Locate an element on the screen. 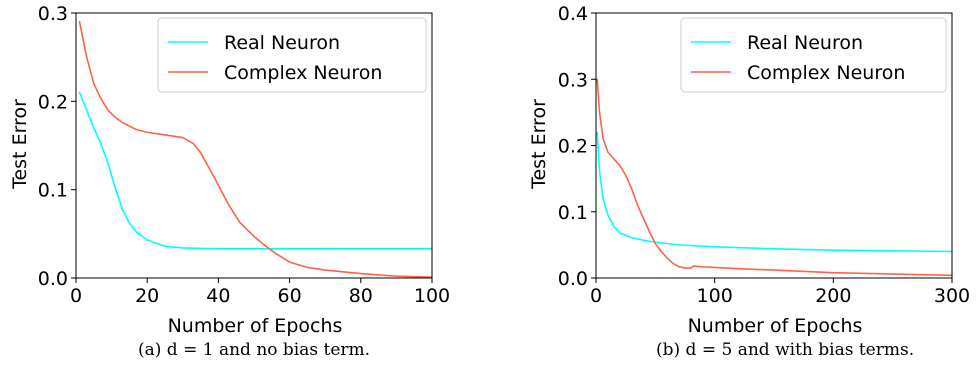 The width and height of the screenshot is (976, 375). x-tick-label: 200 is located at coordinates (833, 296).